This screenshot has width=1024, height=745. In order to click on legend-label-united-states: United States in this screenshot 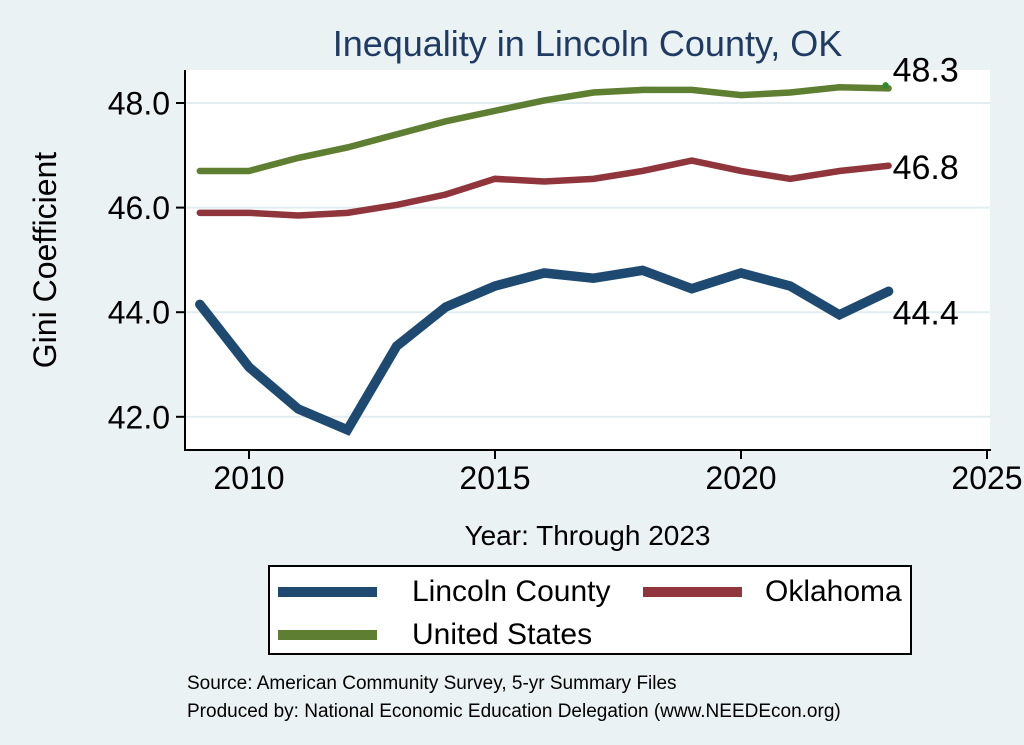, I will do `click(502, 634)`.